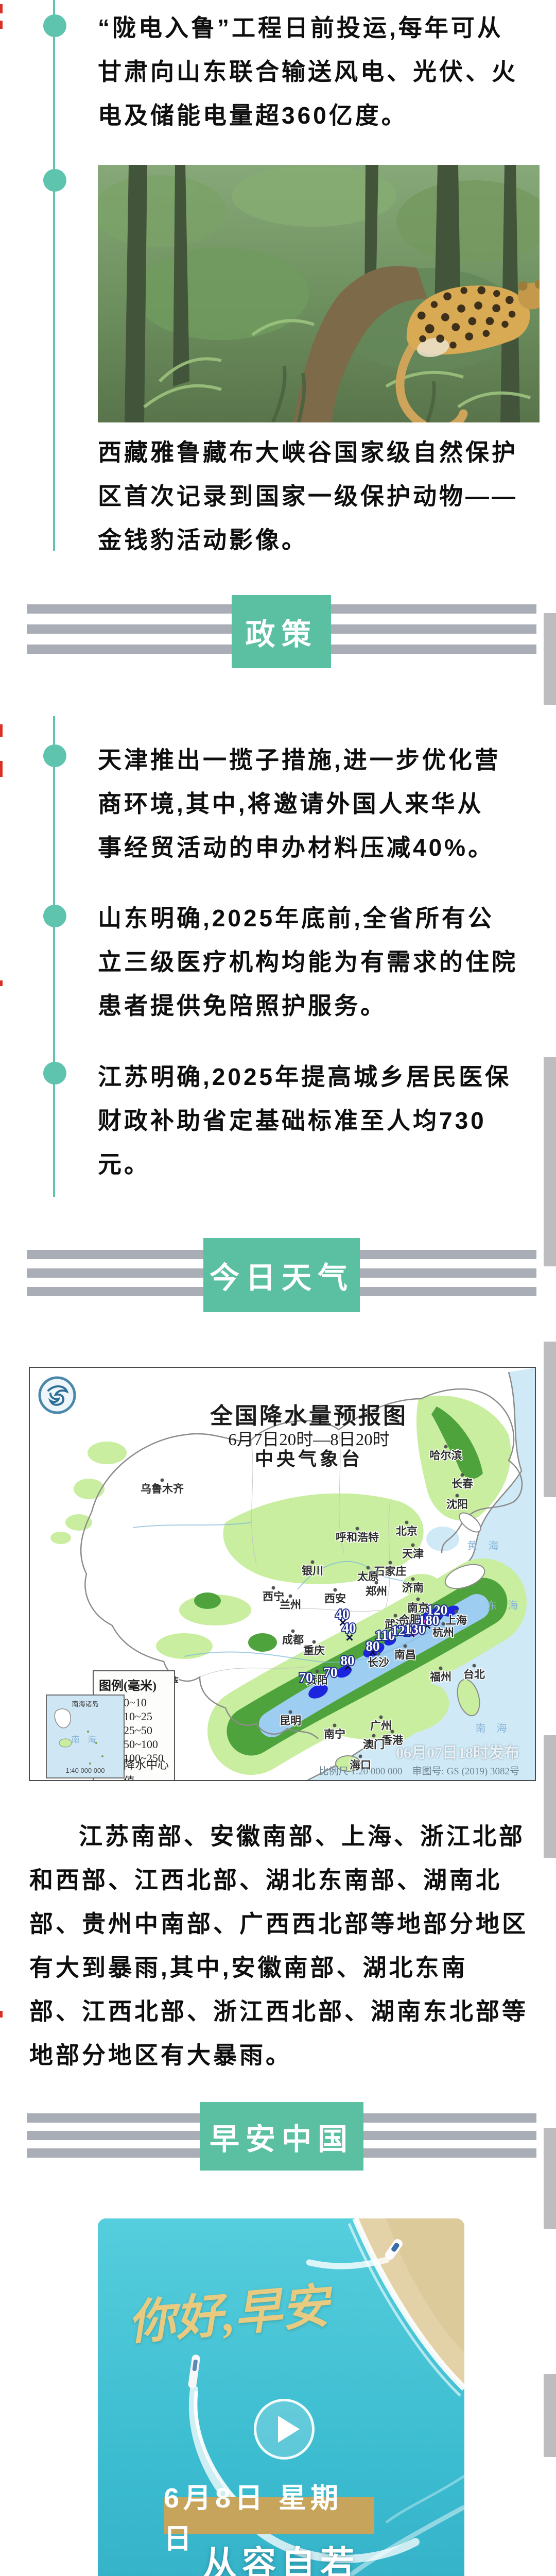 The height and width of the screenshot is (2576, 556). Describe the element at coordinates (368, 1577) in the screenshot. I see `map-city-label: 太原` at that location.